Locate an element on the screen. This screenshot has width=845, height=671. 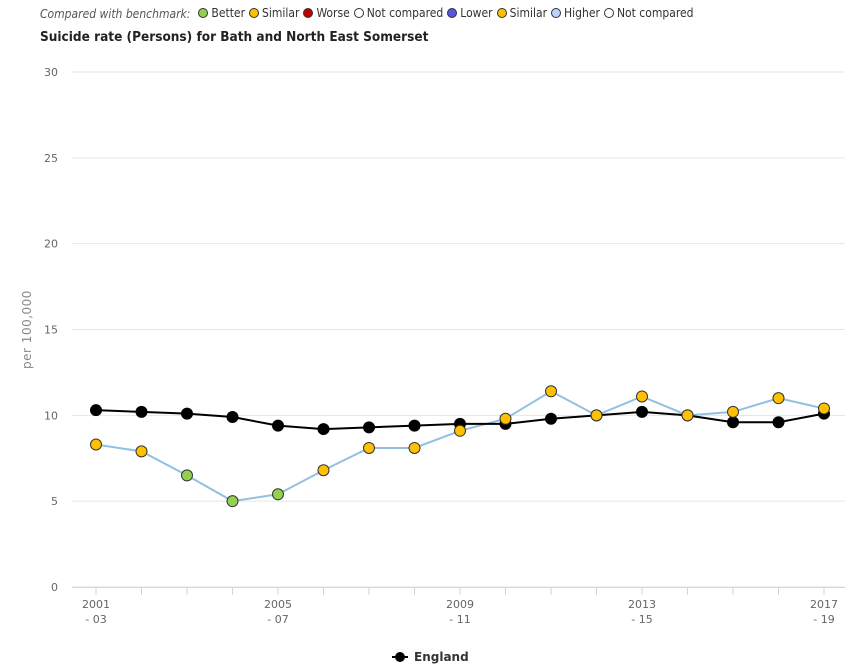
benchmark-legend-label: Better is located at coordinates (228, 13).